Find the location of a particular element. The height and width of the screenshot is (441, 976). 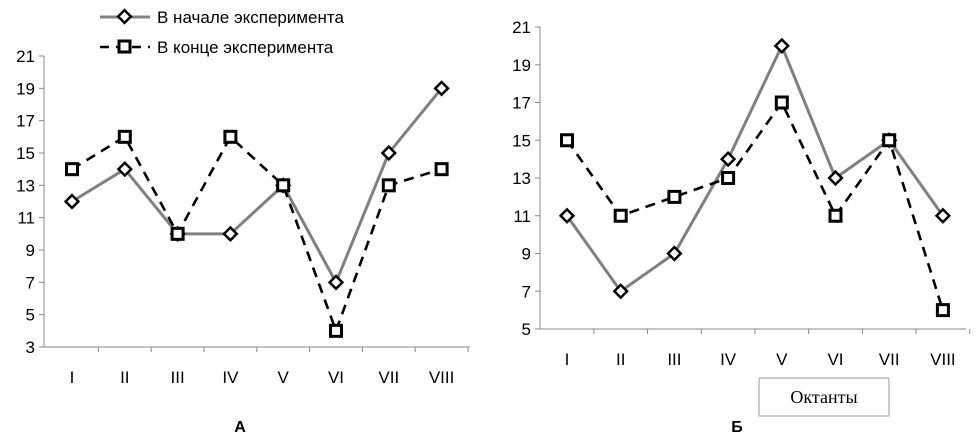

legend-label-end: В конце эксперимента is located at coordinates (245, 47).